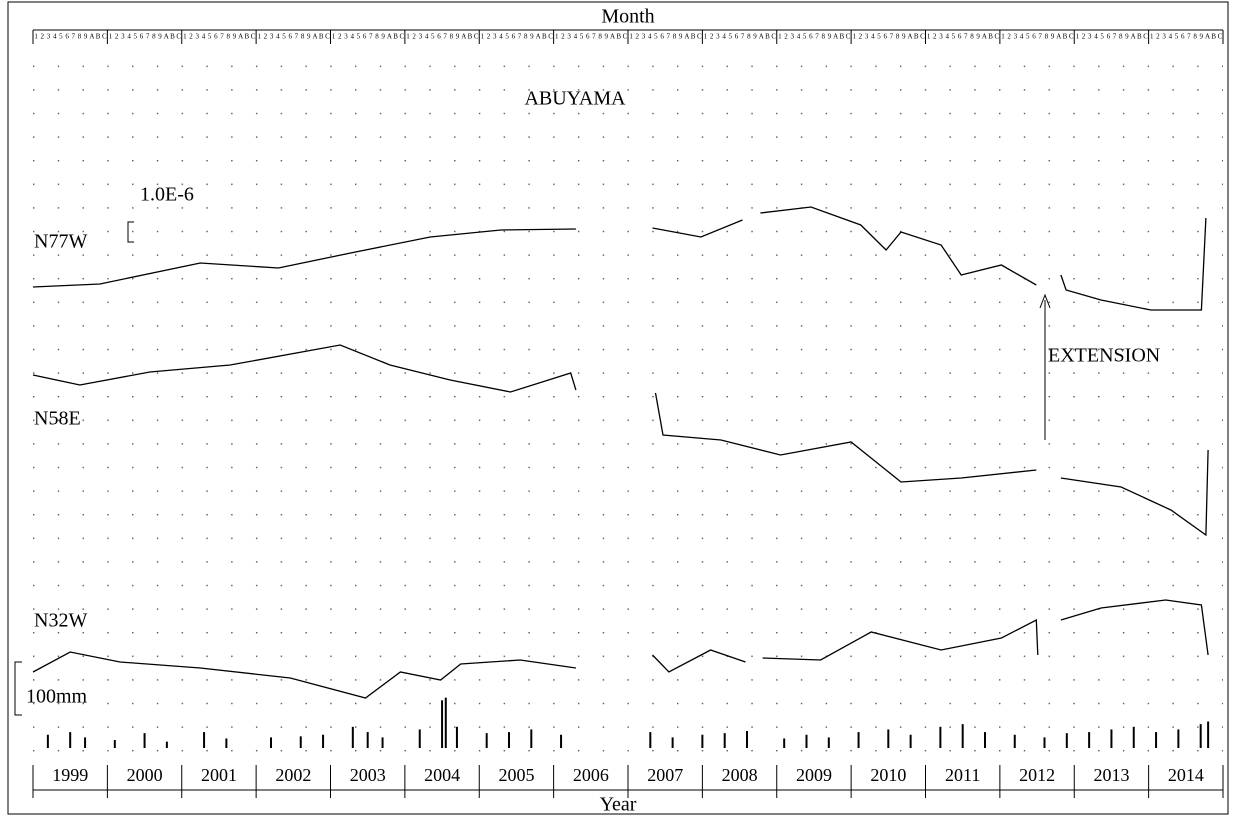 Image resolution: width=1235 pixels, height=823 pixels. Describe the element at coordinates (962, 775) in the screenshot. I see `year-label: 2011` at that location.